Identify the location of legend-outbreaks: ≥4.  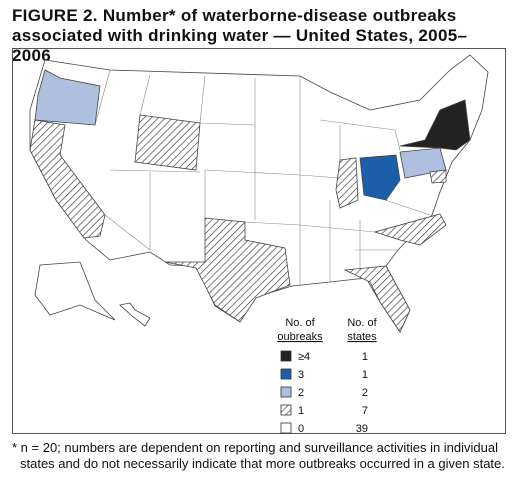
(304, 357).